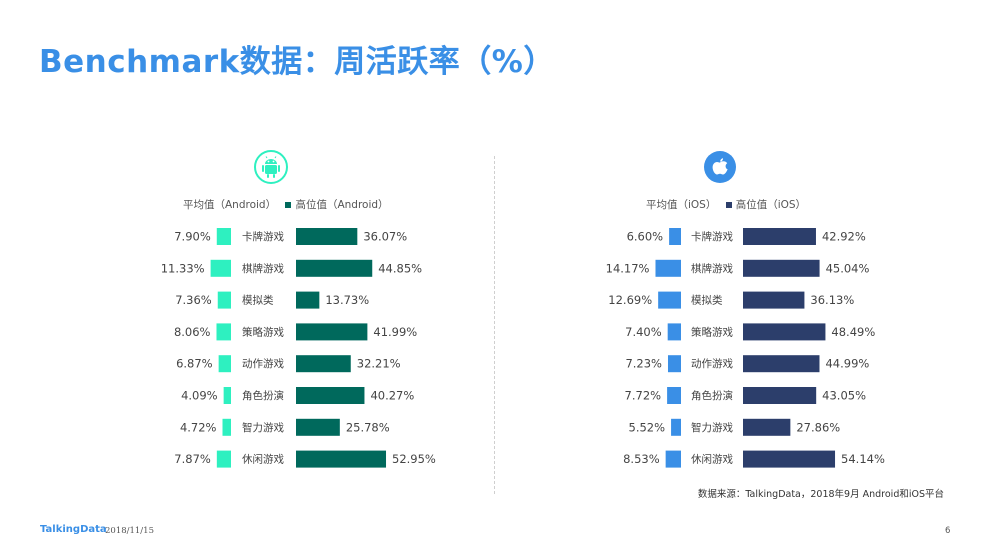 The image size is (989, 555). Describe the element at coordinates (73, 529) in the screenshot. I see `footer-brand: TalkingData` at that location.